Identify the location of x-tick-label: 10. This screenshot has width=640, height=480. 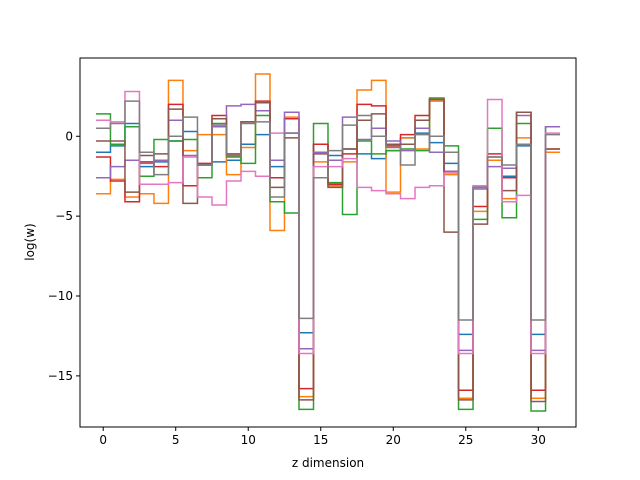
(248, 440).